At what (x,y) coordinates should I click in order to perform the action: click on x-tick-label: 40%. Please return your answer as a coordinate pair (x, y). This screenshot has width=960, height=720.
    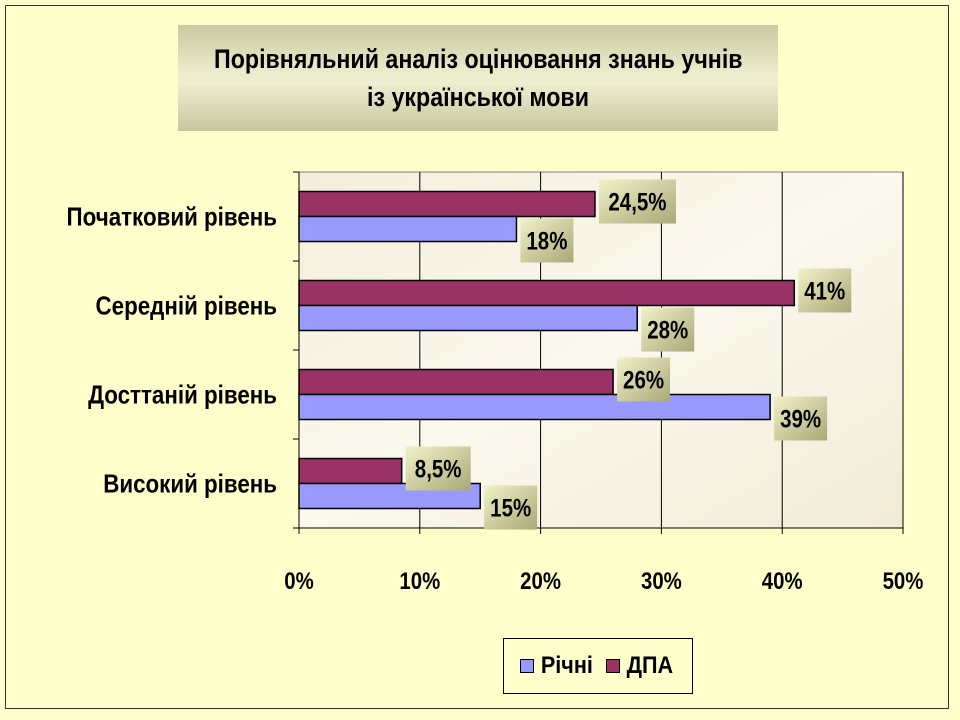
    Looking at the image, I should click on (782, 580).